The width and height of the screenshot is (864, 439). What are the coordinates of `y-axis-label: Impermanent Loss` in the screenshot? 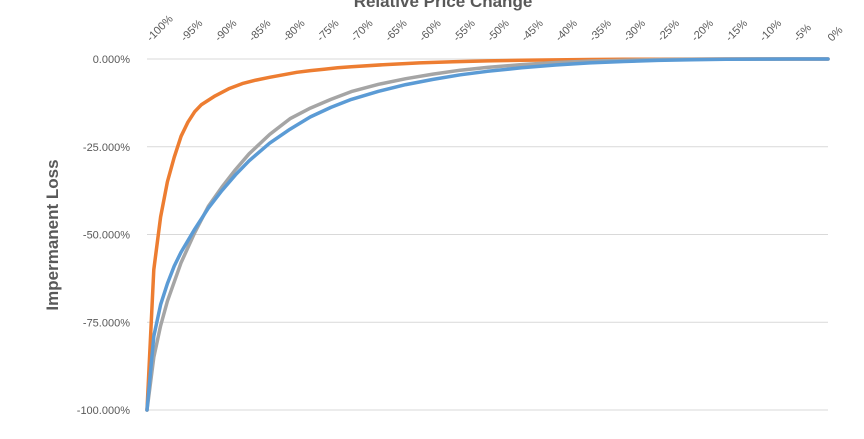 It's located at (52, 234).